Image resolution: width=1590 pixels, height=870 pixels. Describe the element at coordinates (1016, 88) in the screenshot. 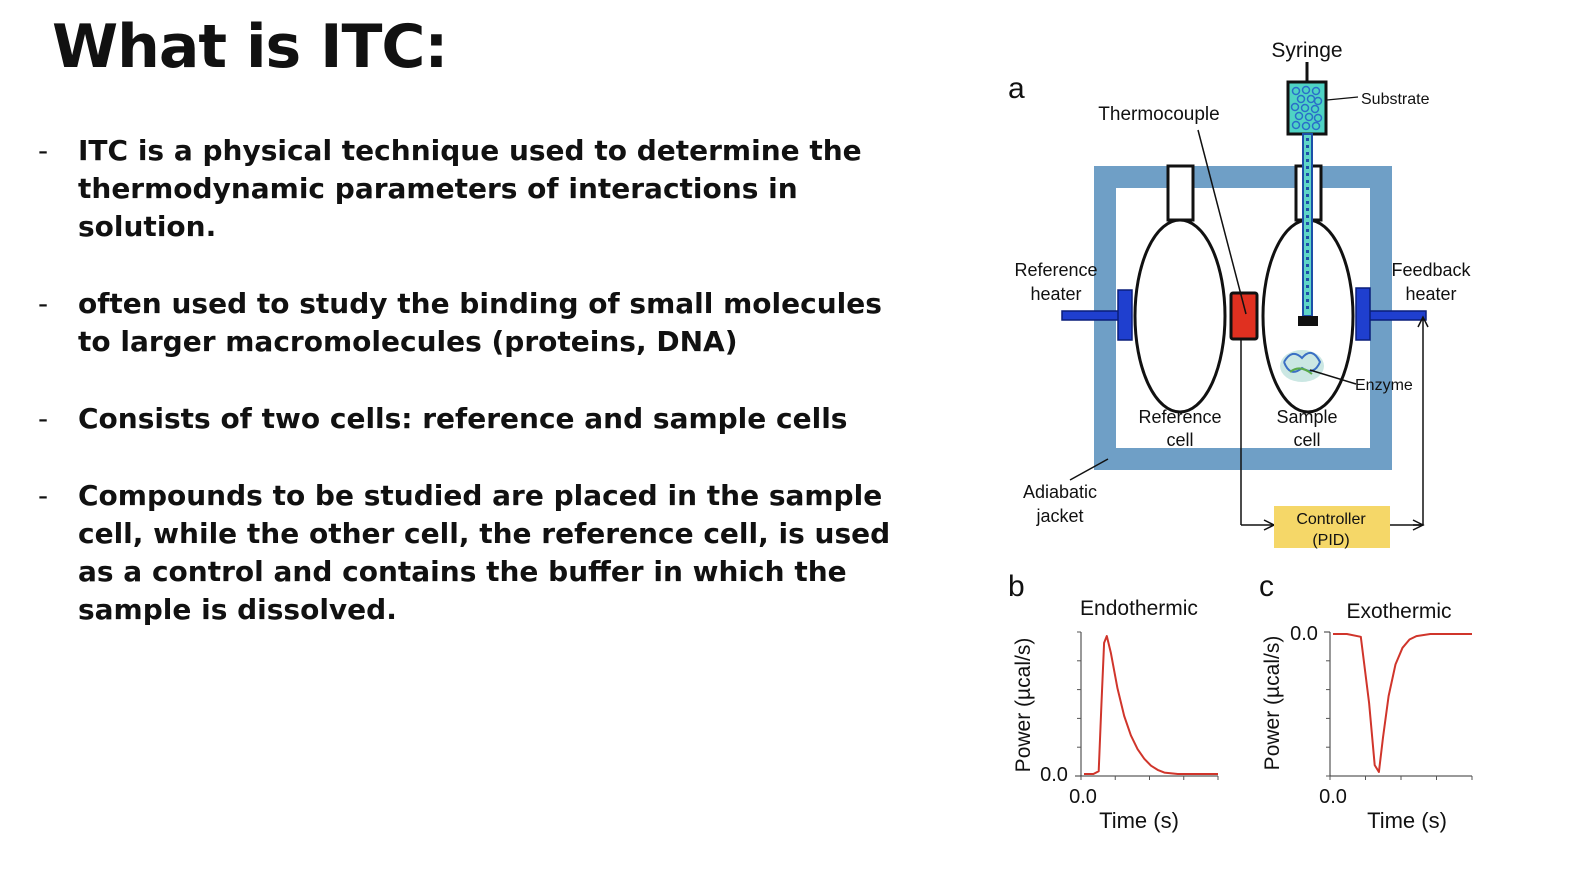

I see `panel-a-label: a` at that location.